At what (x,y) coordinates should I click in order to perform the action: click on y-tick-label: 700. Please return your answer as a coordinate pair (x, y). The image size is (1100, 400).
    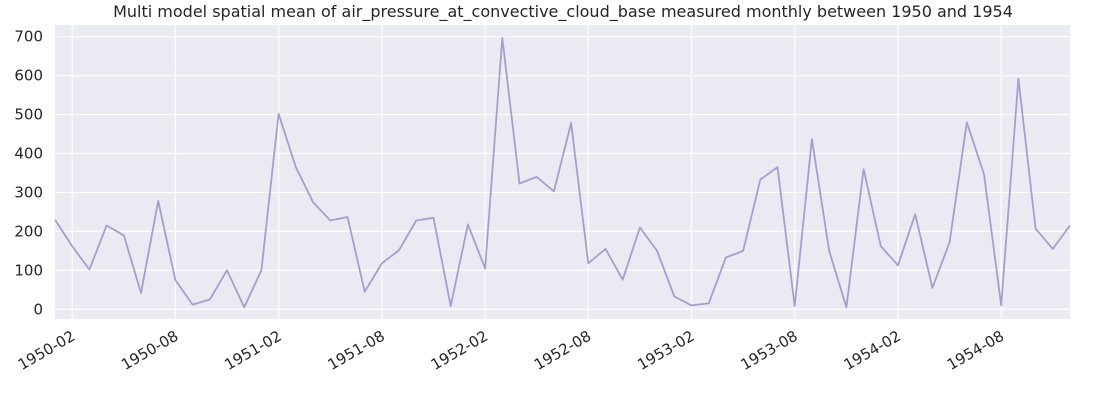
    Looking at the image, I should click on (28, 37).